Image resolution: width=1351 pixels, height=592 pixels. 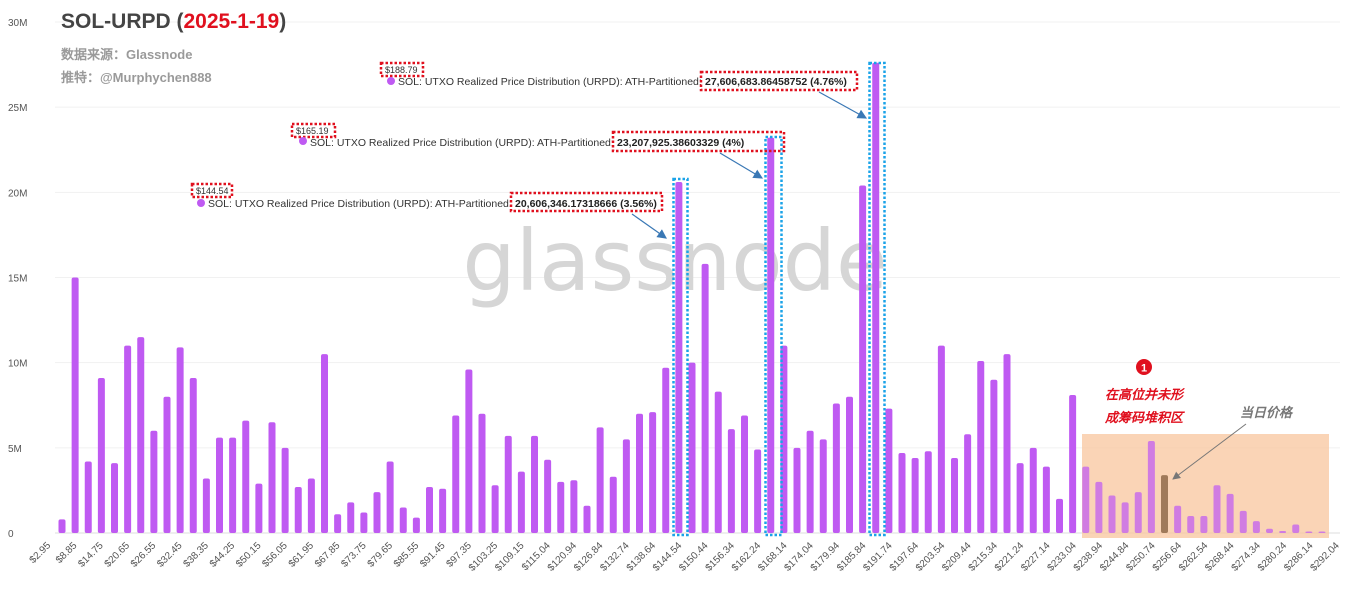 What do you see at coordinates (41, 553) in the screenshot?
I see `x-tick-label: $2.95` at bounding box center [41, 553].